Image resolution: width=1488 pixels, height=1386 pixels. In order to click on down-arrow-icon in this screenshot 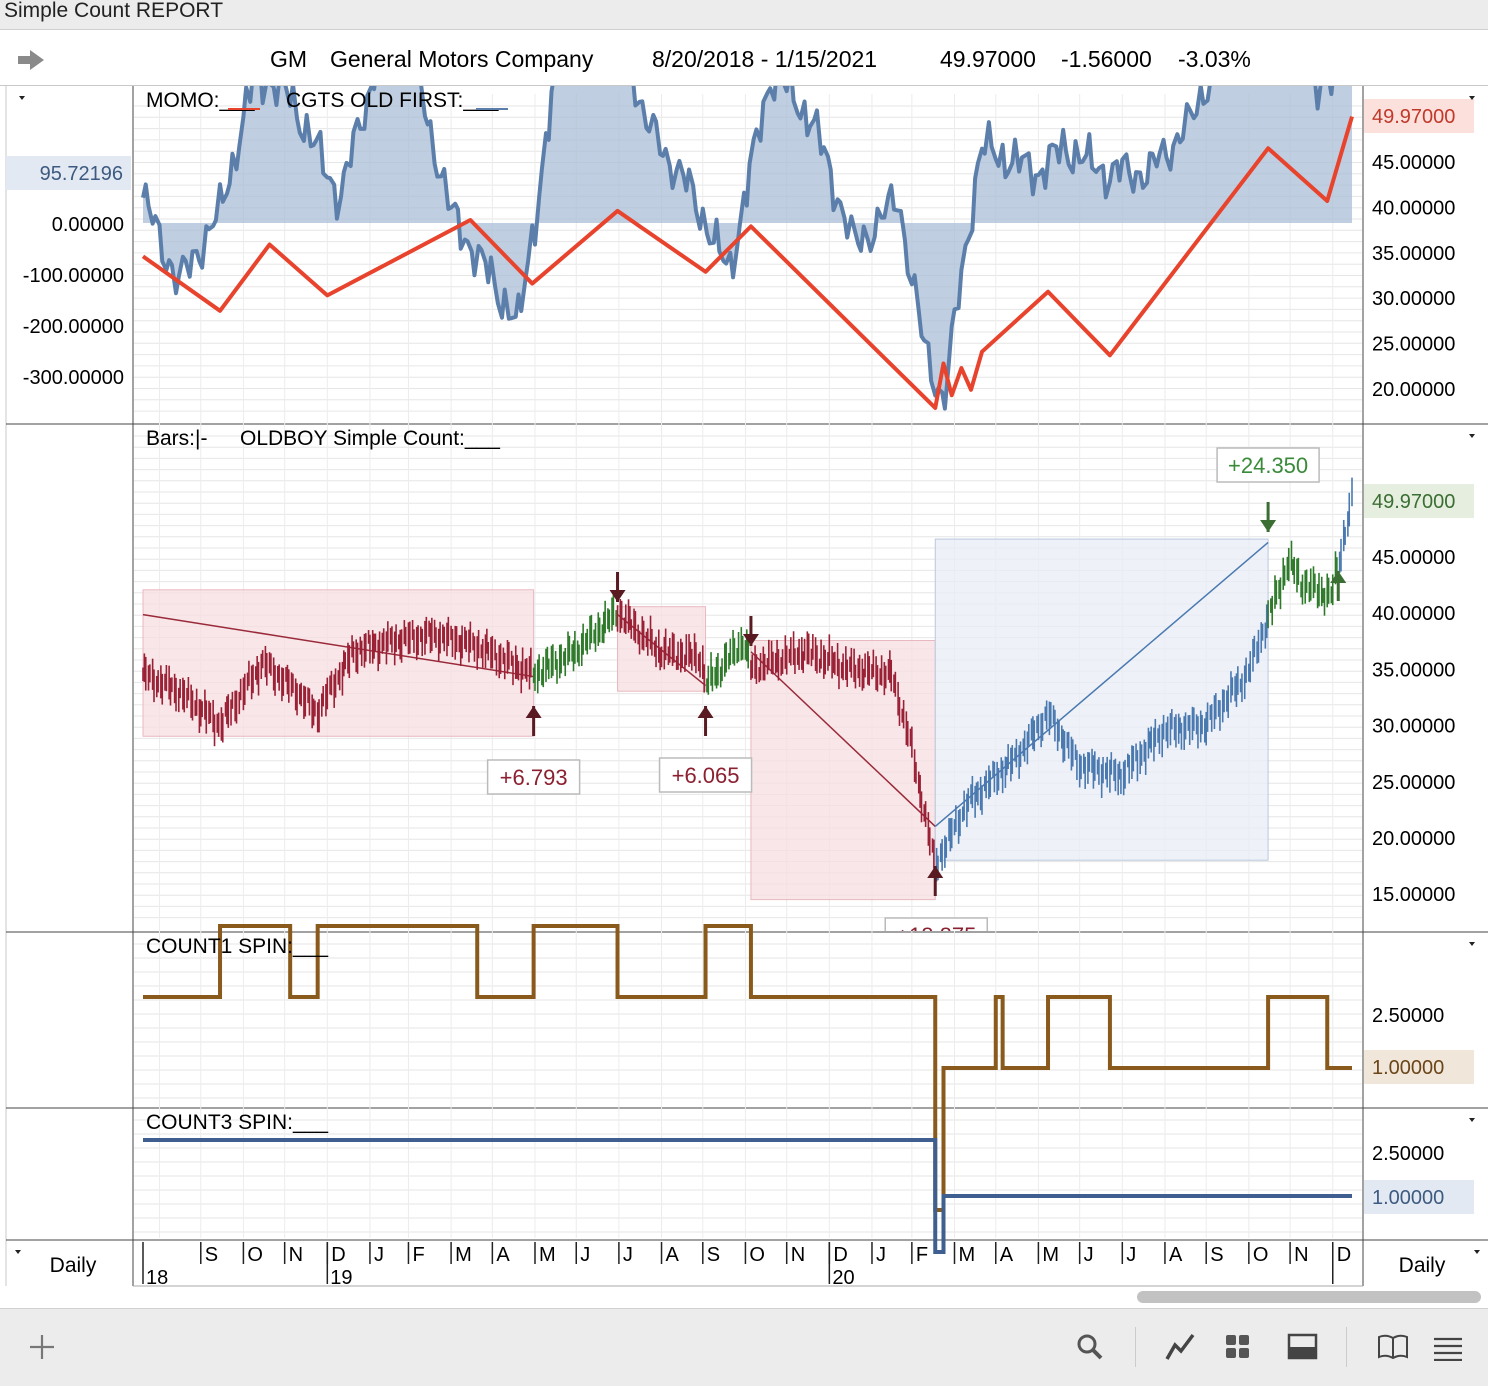, I will do `click(750, 631)`.